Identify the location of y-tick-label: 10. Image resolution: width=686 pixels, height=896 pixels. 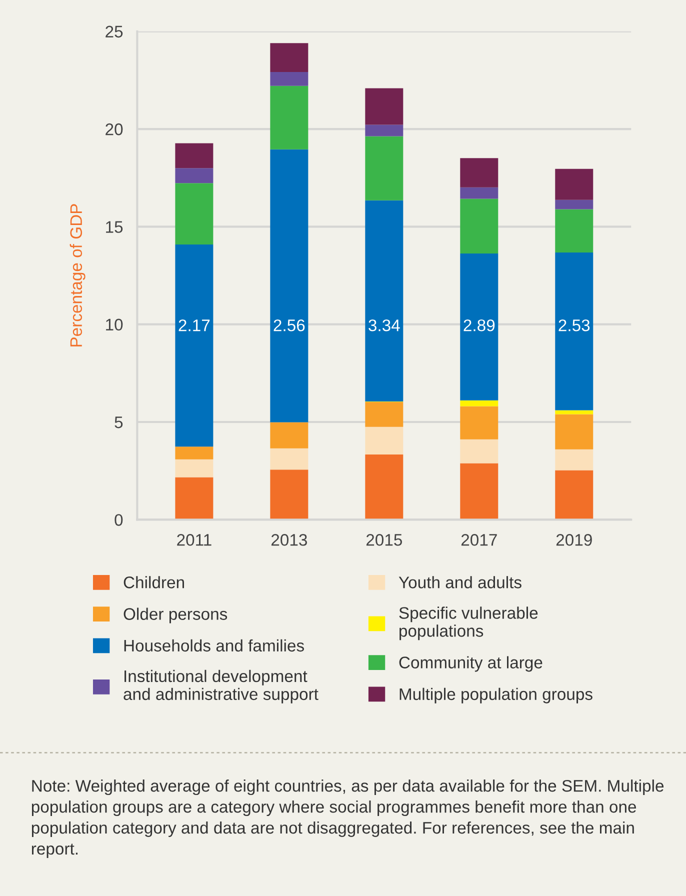
(114, 324).